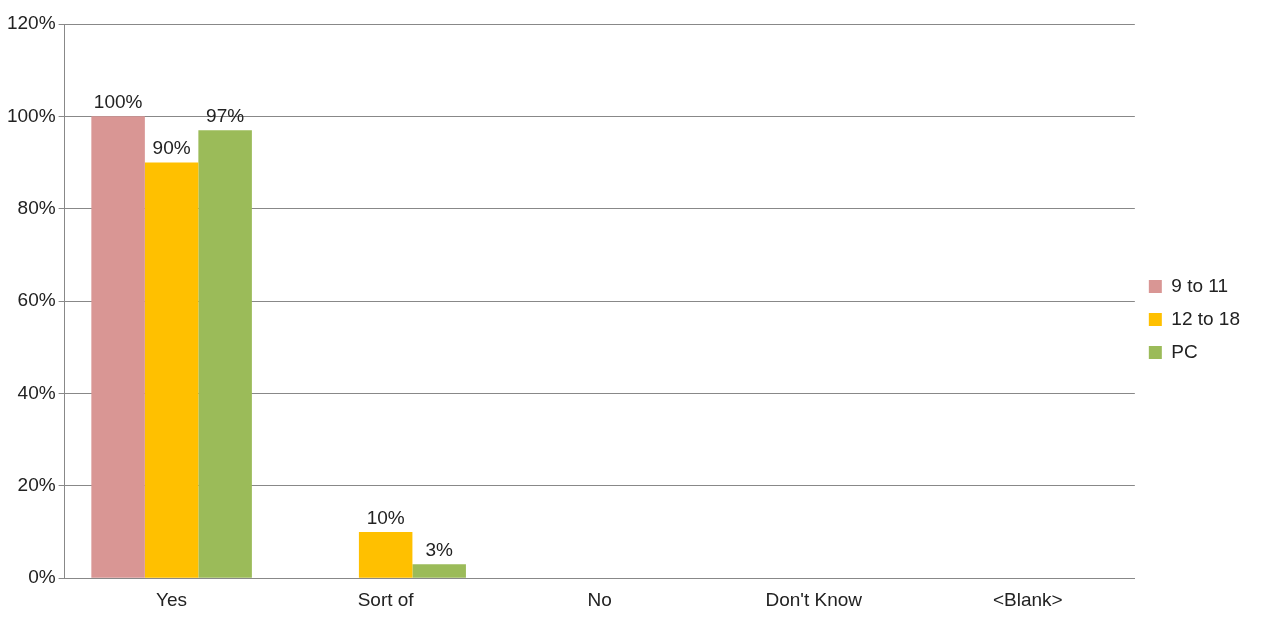 This screenshot has width=1270, height=621. I want to click on data-label: 90%, so click(171, 148).